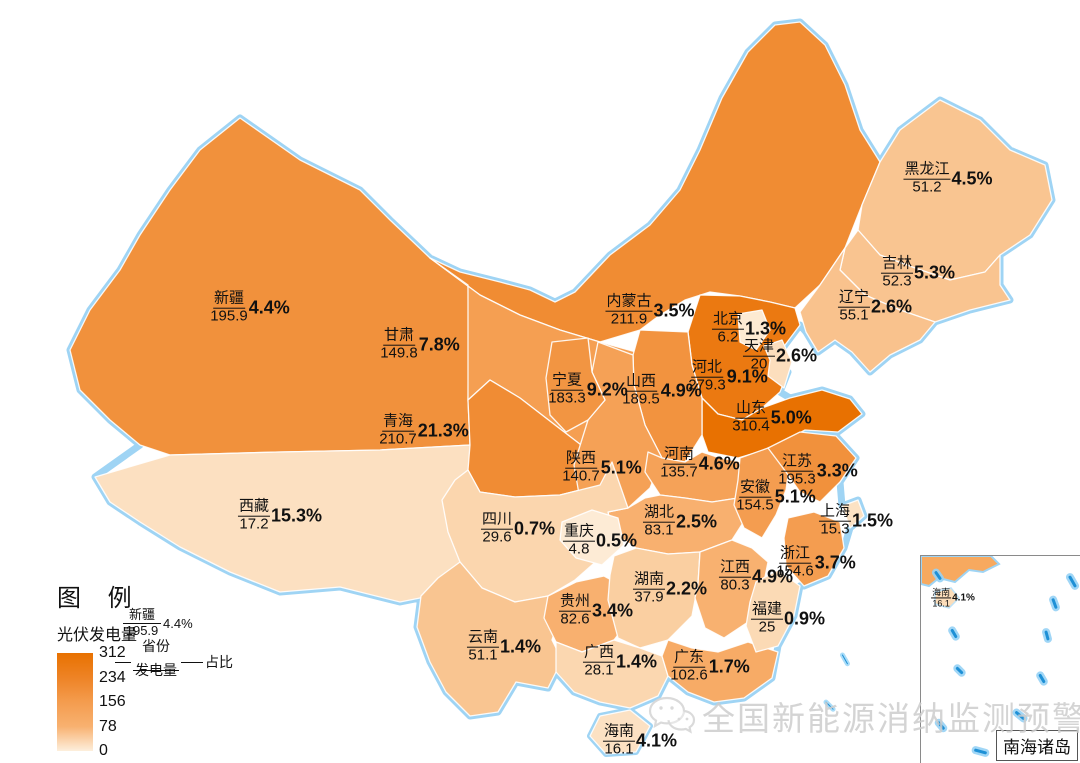 This screenshot has width=1080, height=763. I want to click on legend-tick: 156, so click(112, 701).